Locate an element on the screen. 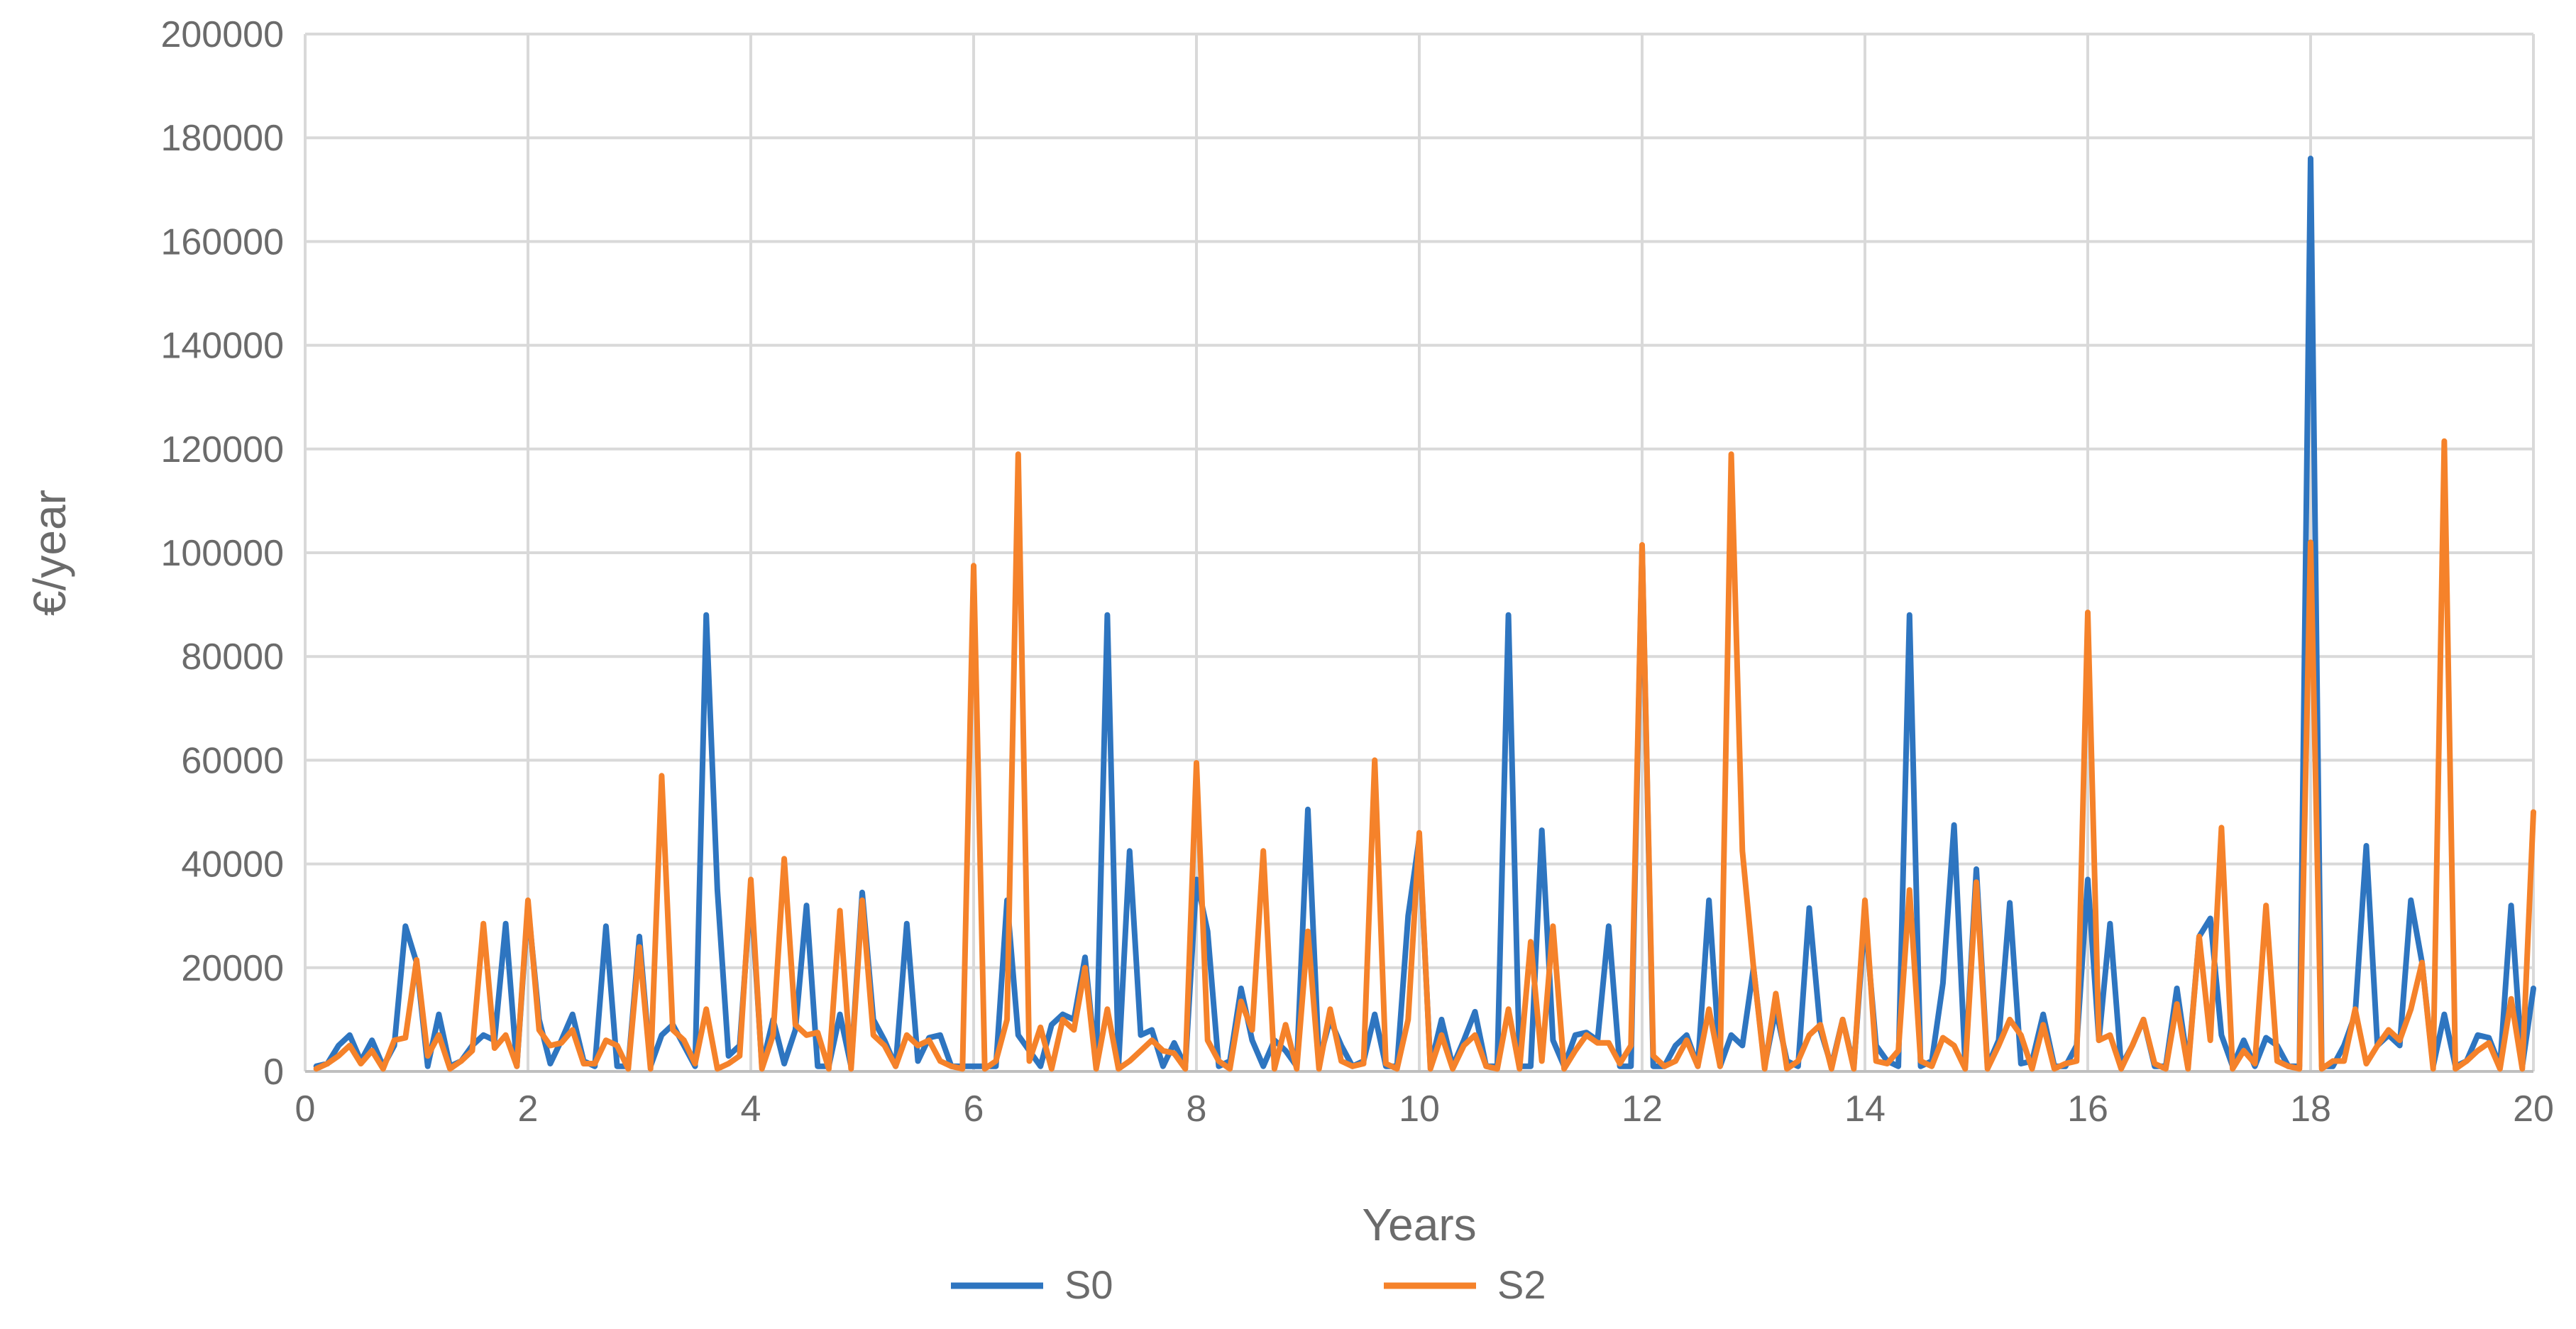 Image resolution: width=2576 pixels, height=1329 pixels. y-tick-label: 20000 is located at coordinates (232, 968).